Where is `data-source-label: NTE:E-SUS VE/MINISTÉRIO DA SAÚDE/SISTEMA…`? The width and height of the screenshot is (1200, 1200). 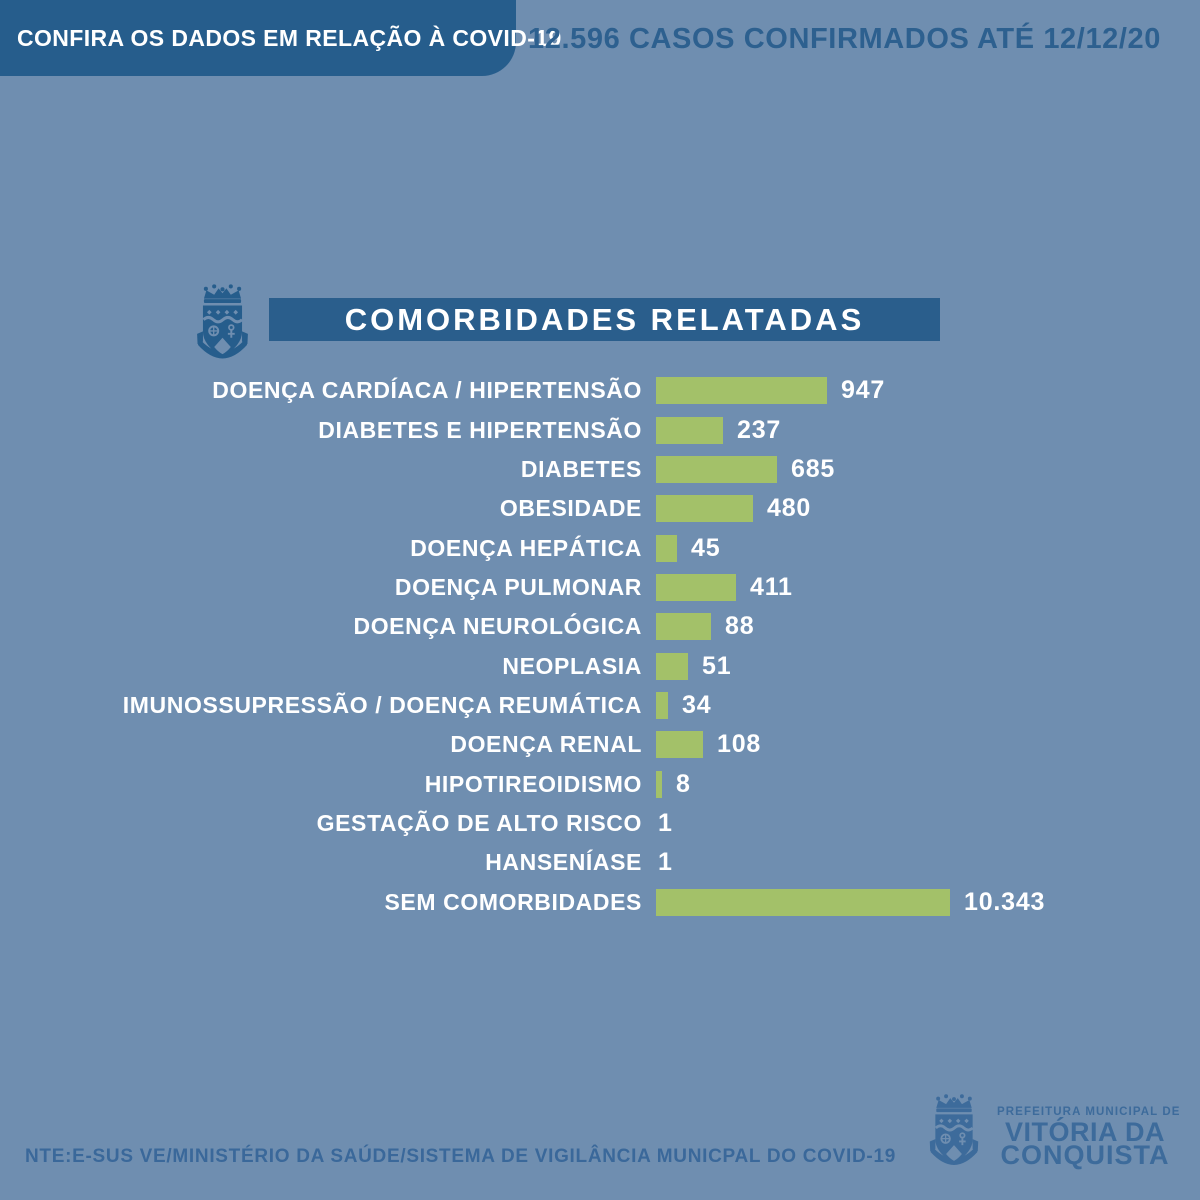 data-source-label: NTE:E-SUS VE/MINISTÉRIO DA SAÚDE/SISTEMA… is located at coordinates (460, 1156).